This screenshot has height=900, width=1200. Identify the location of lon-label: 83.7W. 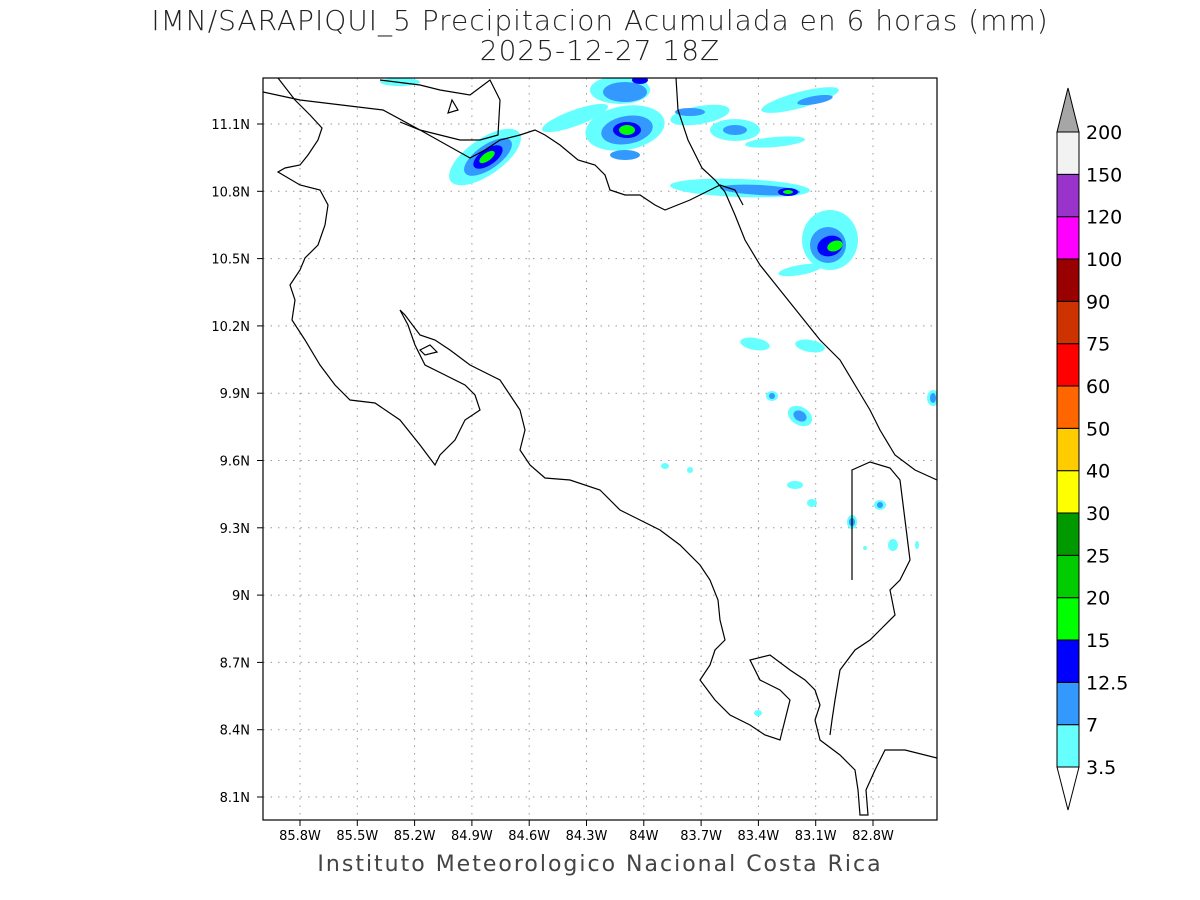
(701, 836).